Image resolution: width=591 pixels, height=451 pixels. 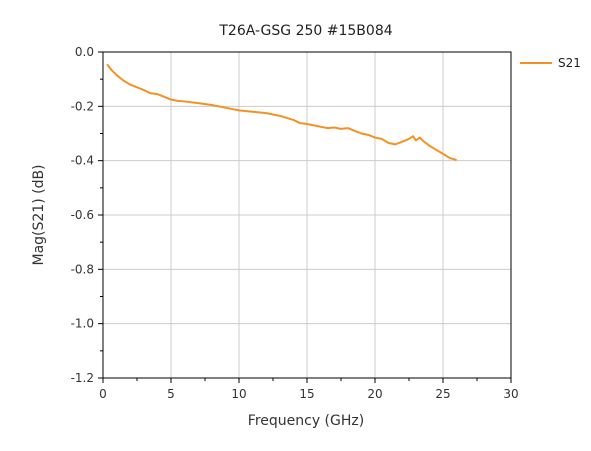 I want to click on y-tick-label: -0.8, so click(x=82, y=269).